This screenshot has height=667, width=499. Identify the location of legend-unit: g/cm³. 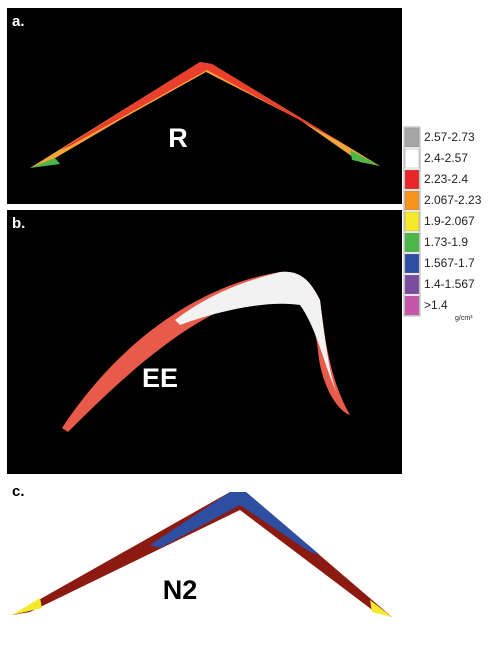
(464, 318).